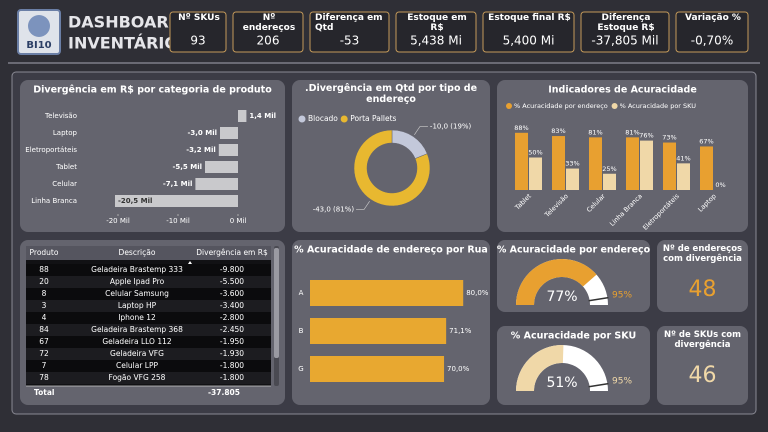 The image size is (768, 432). I want to click on table-cell: Geladeira VFG, so click(137, 353).